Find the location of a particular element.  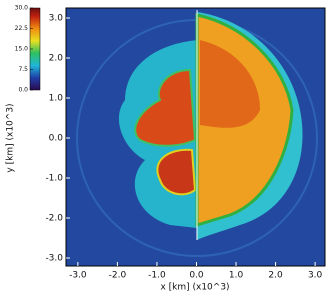

x-tick-label: -2.0 is located at coordinates (118, 276).